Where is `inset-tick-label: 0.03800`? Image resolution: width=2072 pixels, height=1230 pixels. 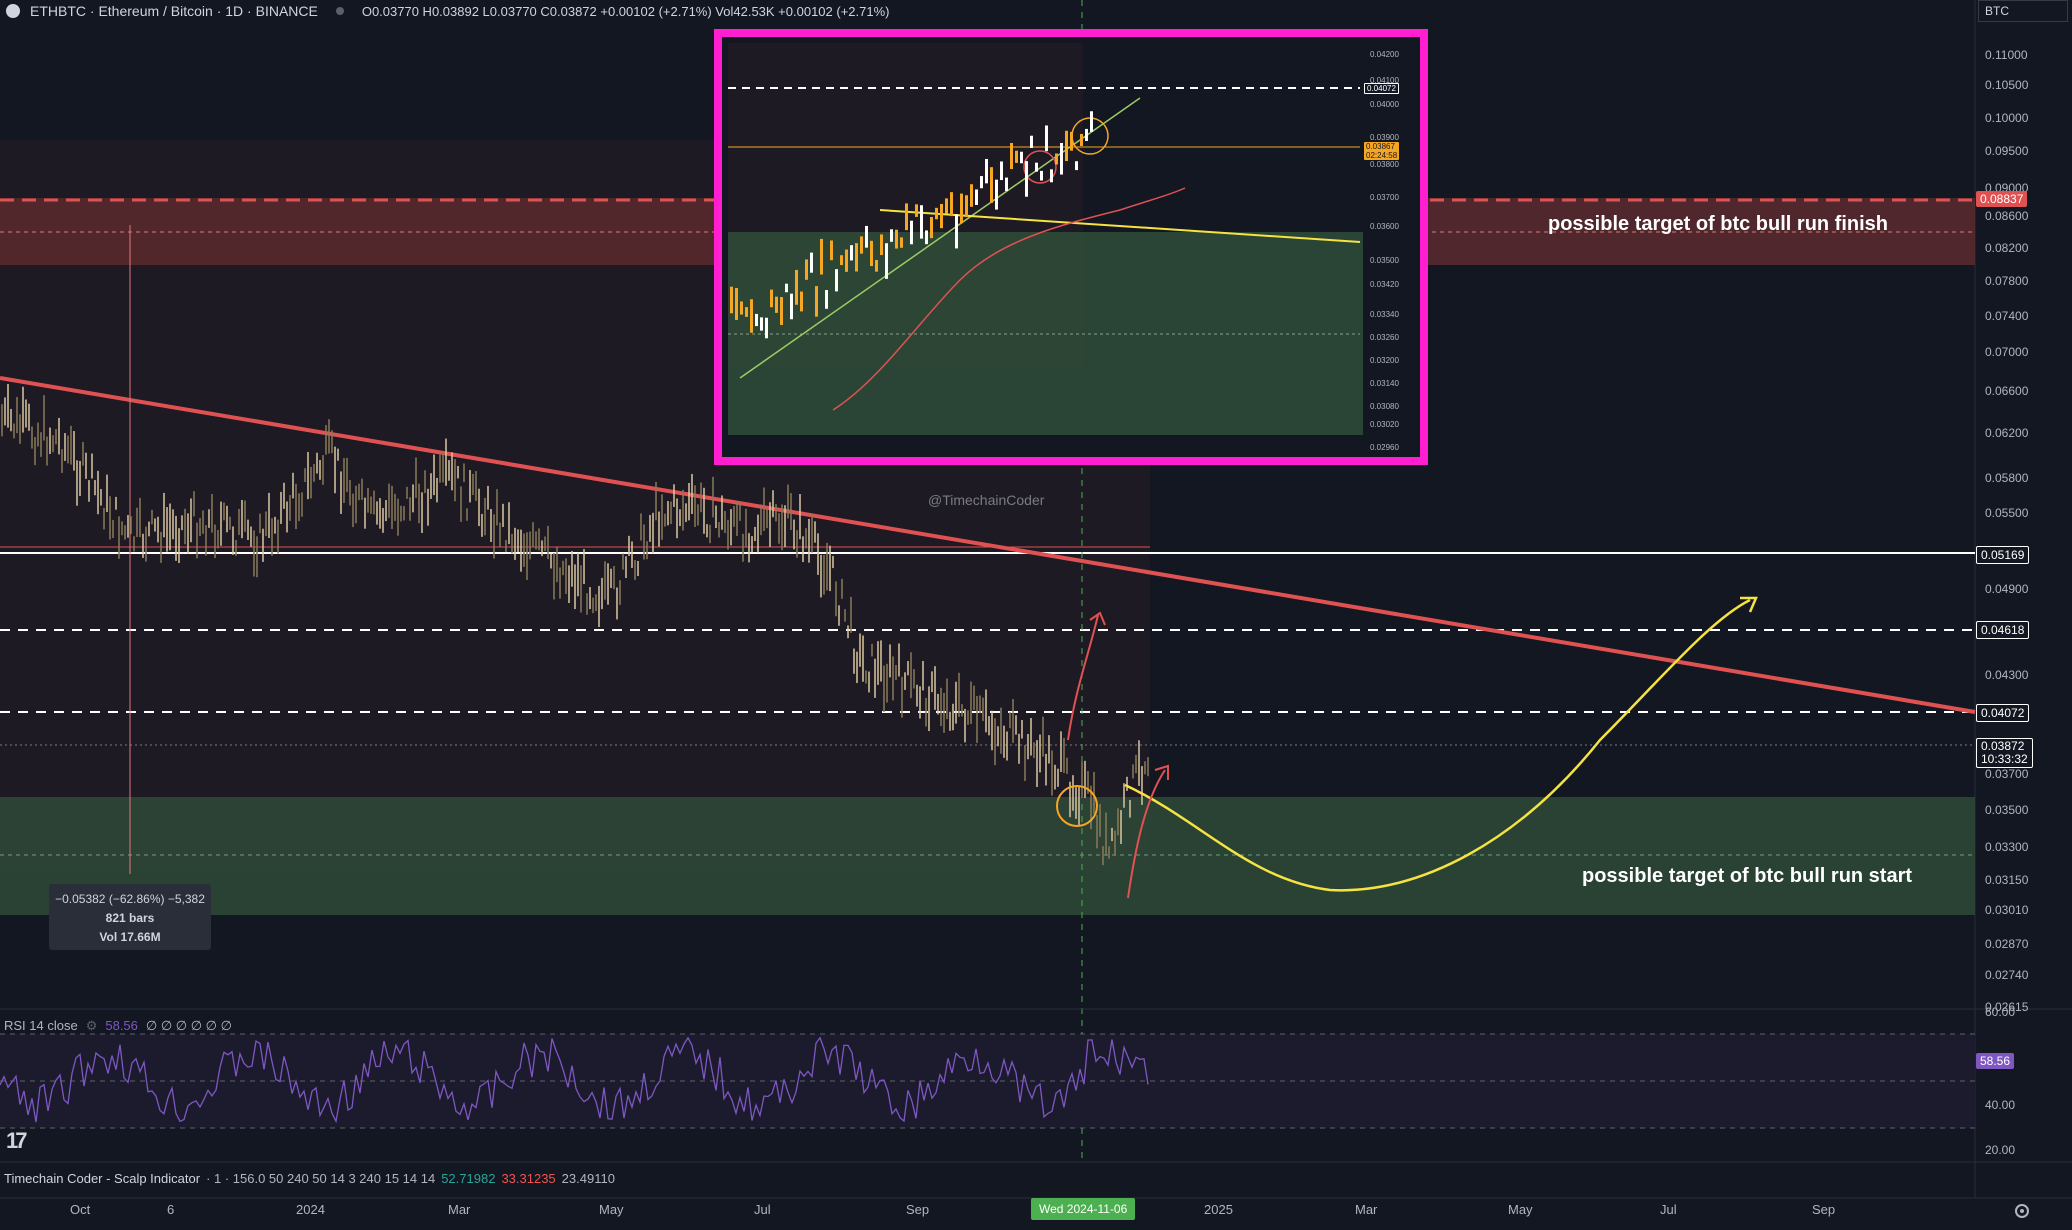
inset-tick-label: 0.03800 is located at coordinates (1384, 164).